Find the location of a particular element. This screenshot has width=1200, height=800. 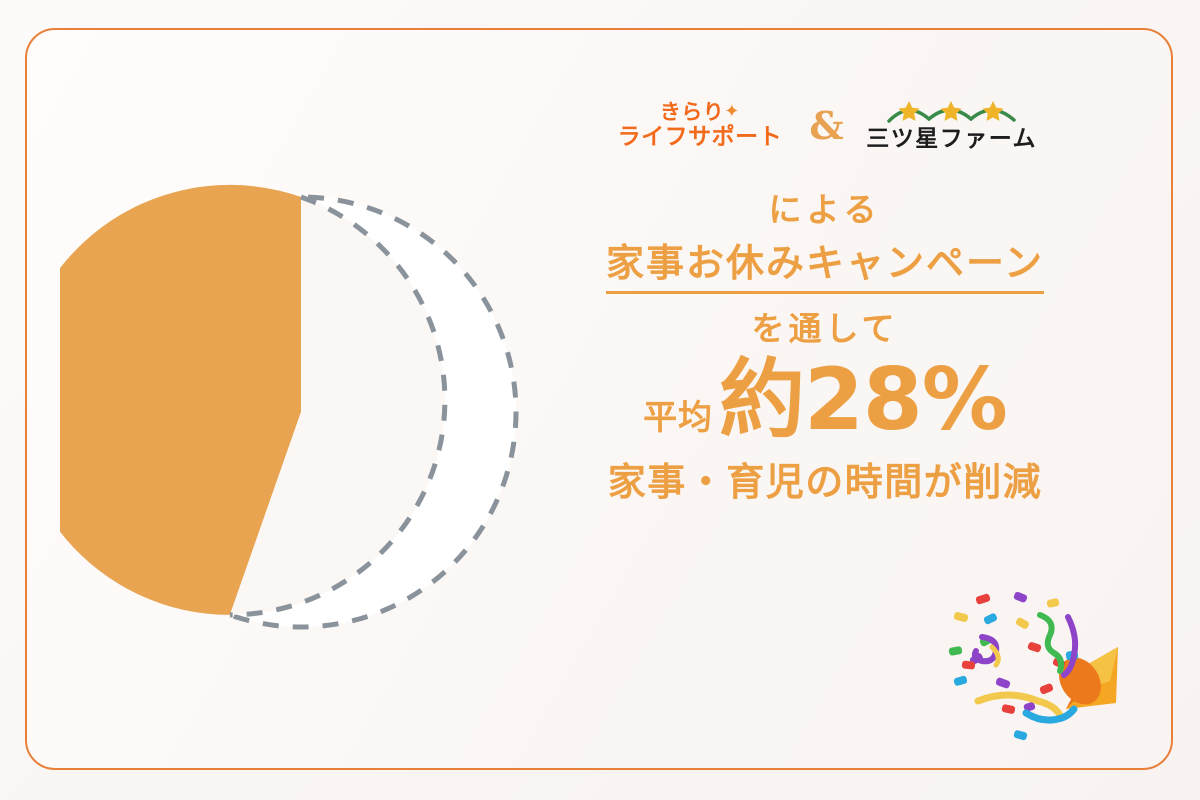

copy-line-stat: 平均 約28% is located at coordinates (825, 400).